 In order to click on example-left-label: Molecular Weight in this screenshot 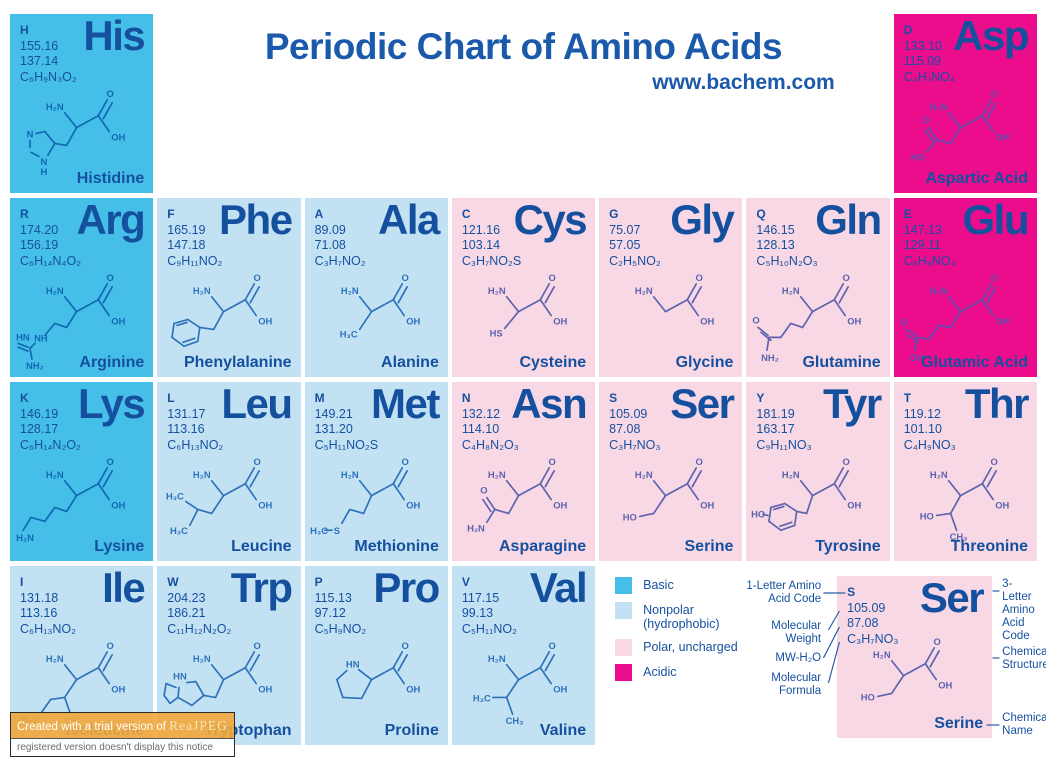, I will do `click(796, 632)`.